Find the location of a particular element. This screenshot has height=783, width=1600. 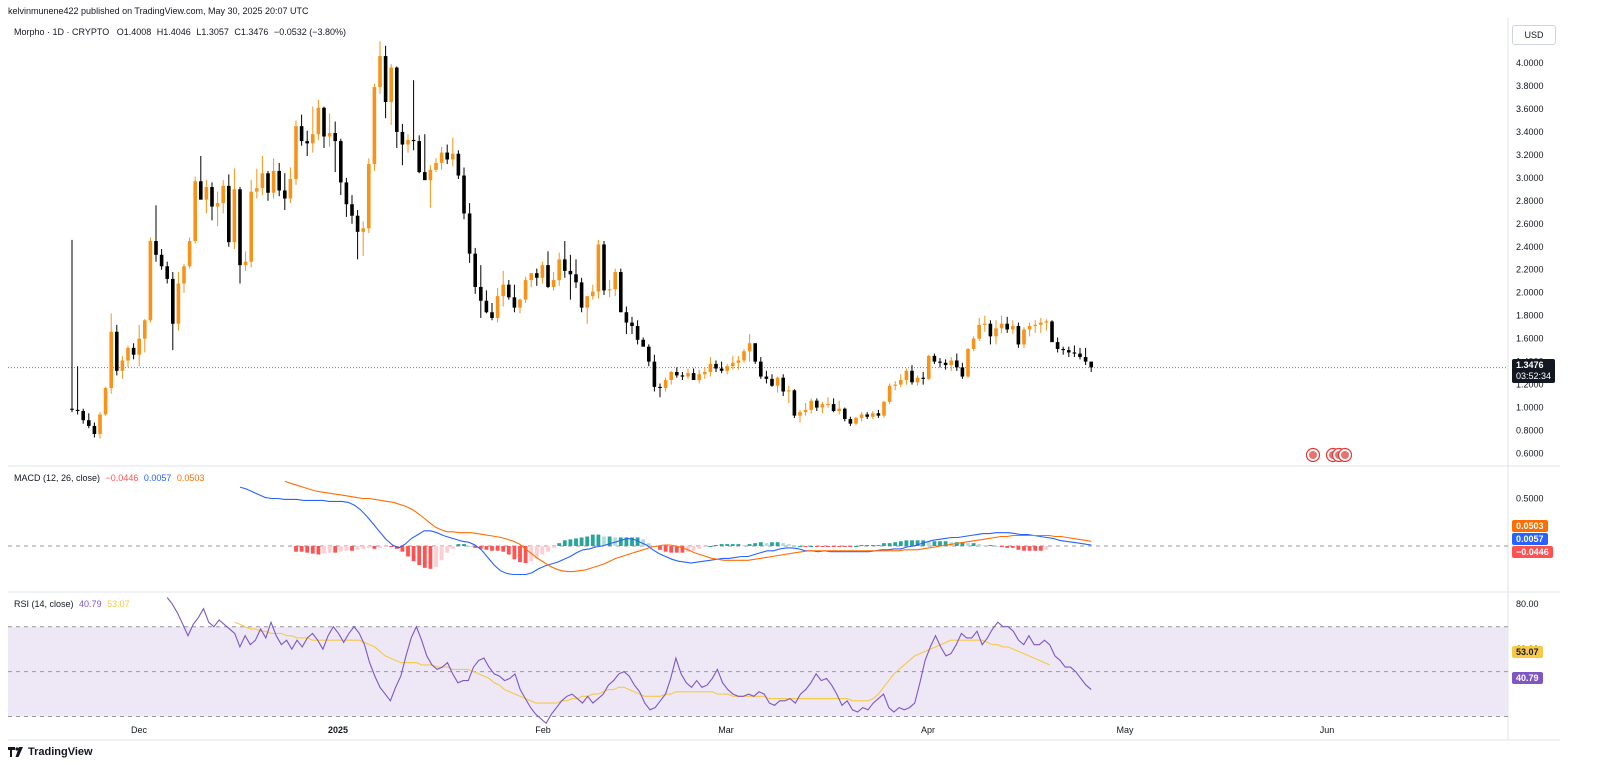

macd-label: MACD (12, 26, close) is located at coordinates (57, 478).